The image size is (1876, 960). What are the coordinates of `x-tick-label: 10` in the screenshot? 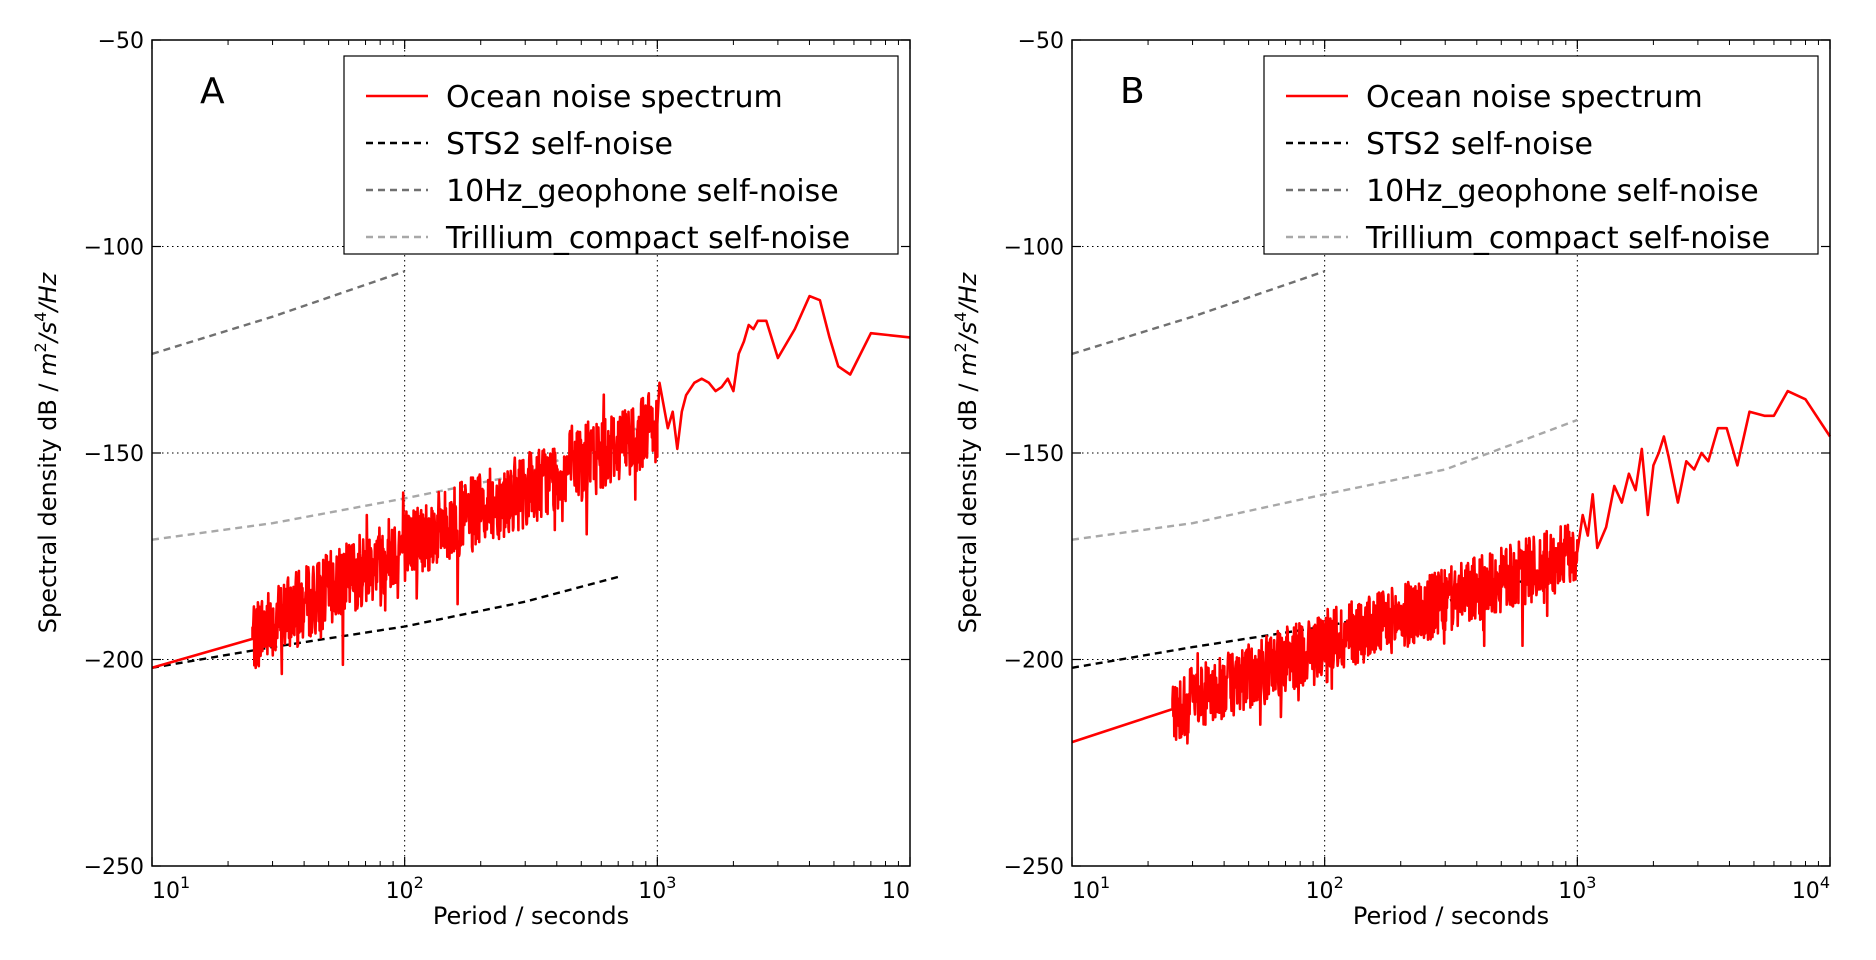 It's located at (896, 891).